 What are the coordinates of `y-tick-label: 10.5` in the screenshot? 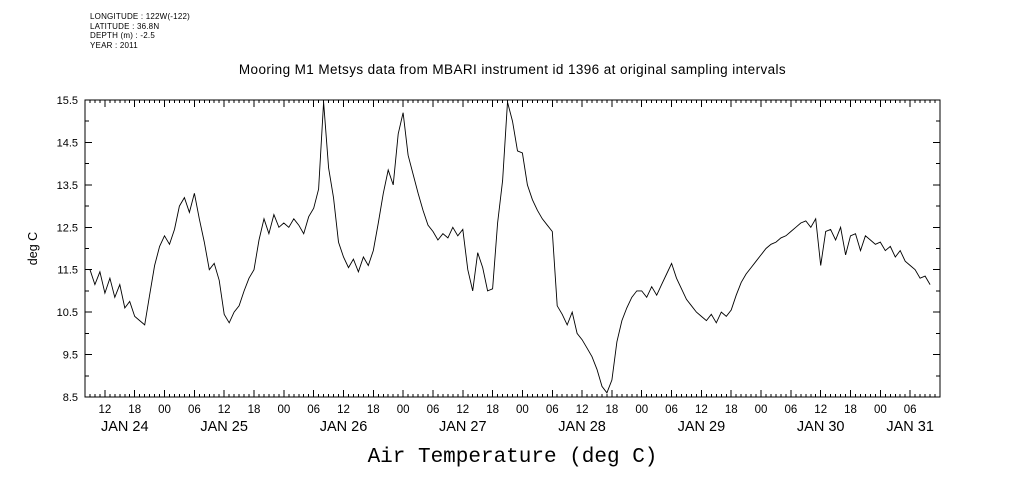 It's located at (67, 313).